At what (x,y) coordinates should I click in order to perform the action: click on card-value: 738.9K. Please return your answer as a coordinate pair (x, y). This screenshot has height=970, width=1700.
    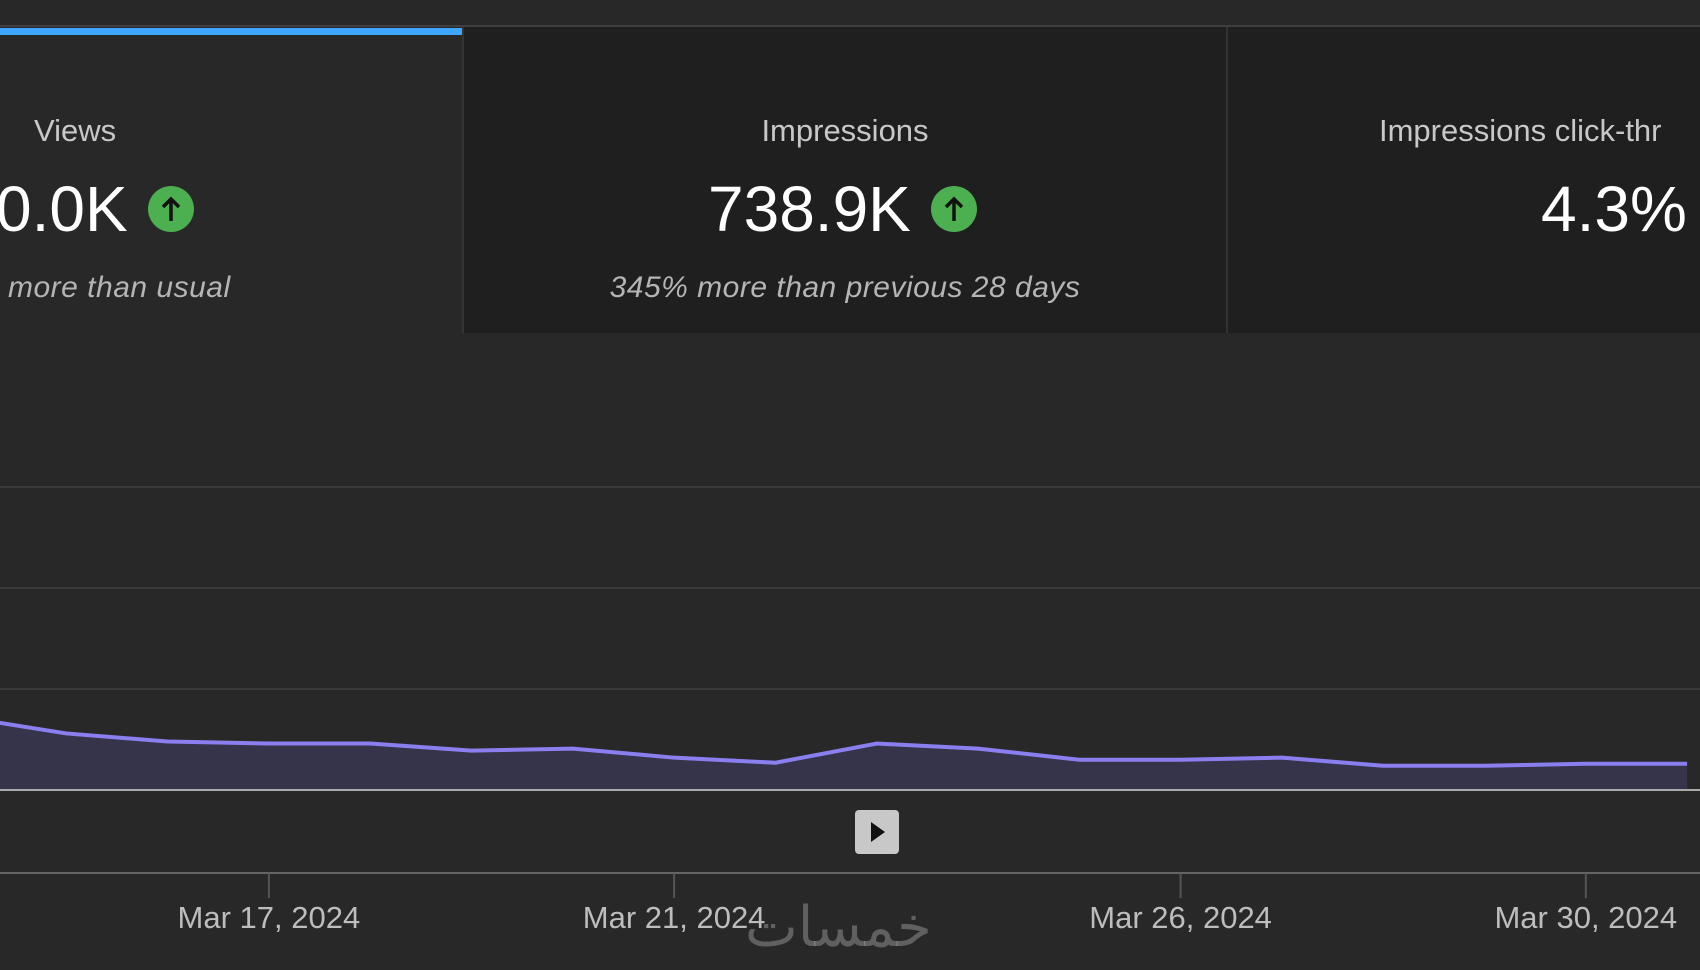
    Looking at the image, I should click on (842, 209).